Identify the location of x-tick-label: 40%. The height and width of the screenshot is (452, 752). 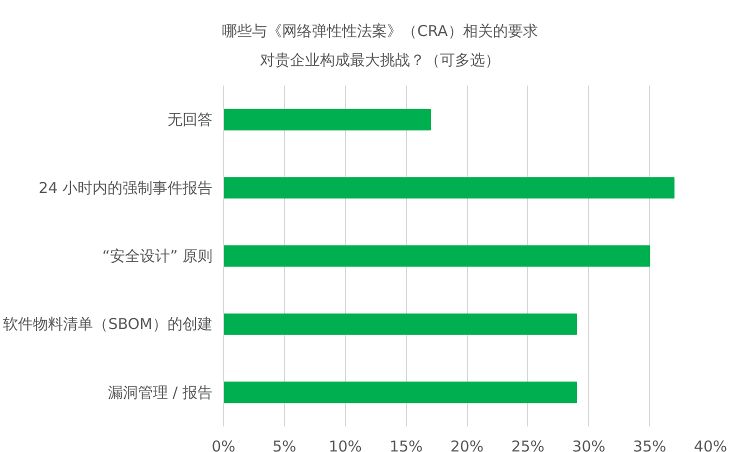
(711, 445).